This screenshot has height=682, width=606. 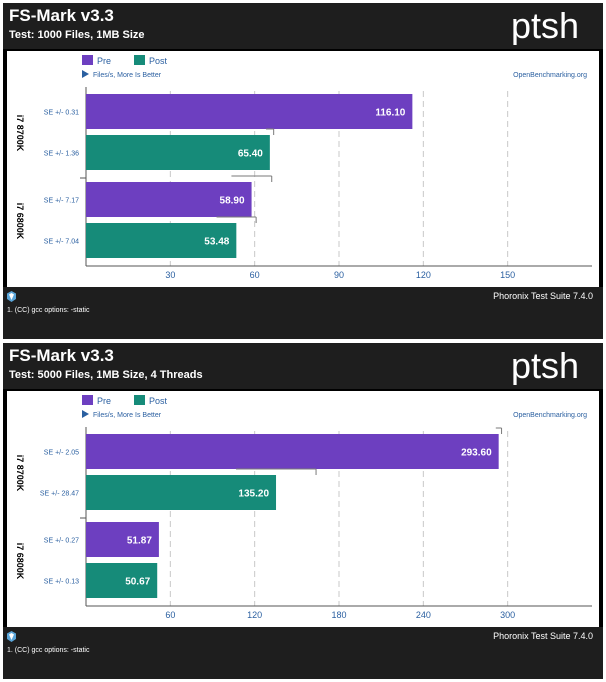 I want to click on x-tick-label: 240, so click(x=423, y=615).